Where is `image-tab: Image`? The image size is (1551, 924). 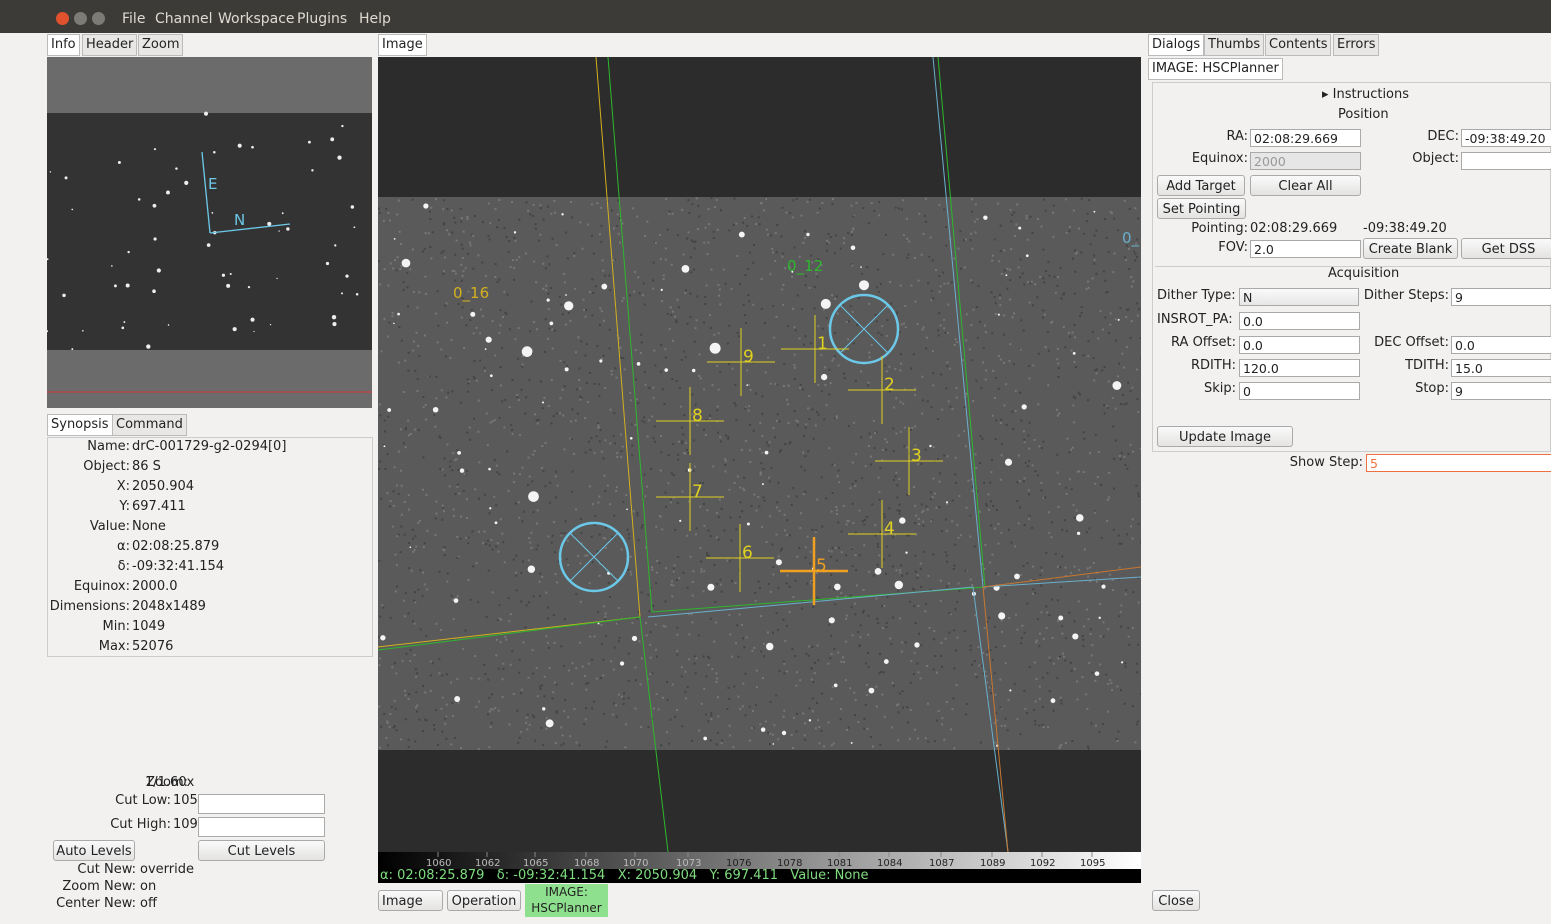
image-tab: Image is located at coordinates (402, 45).